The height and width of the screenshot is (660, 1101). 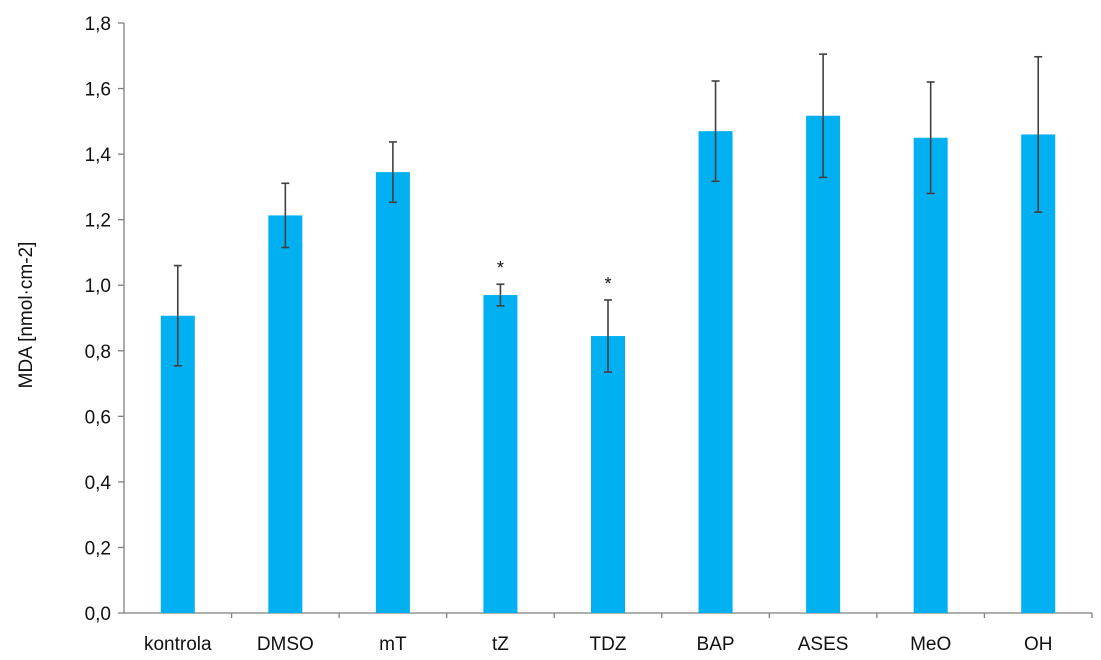 I want to click on x-tick-label: ASES, so click(x=823, y=644).